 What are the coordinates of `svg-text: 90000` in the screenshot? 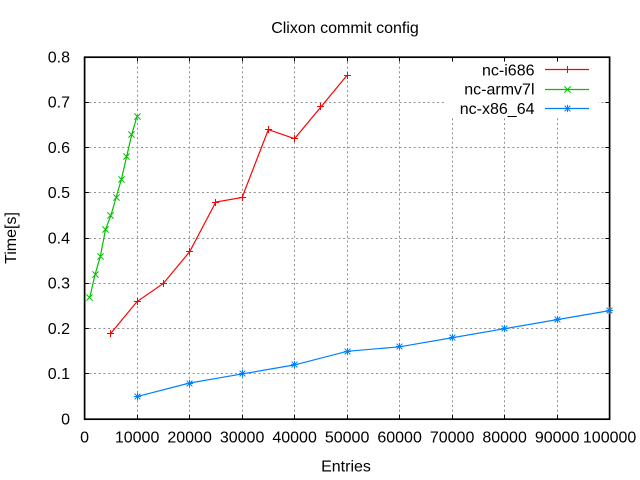 It's located at (557, 438).